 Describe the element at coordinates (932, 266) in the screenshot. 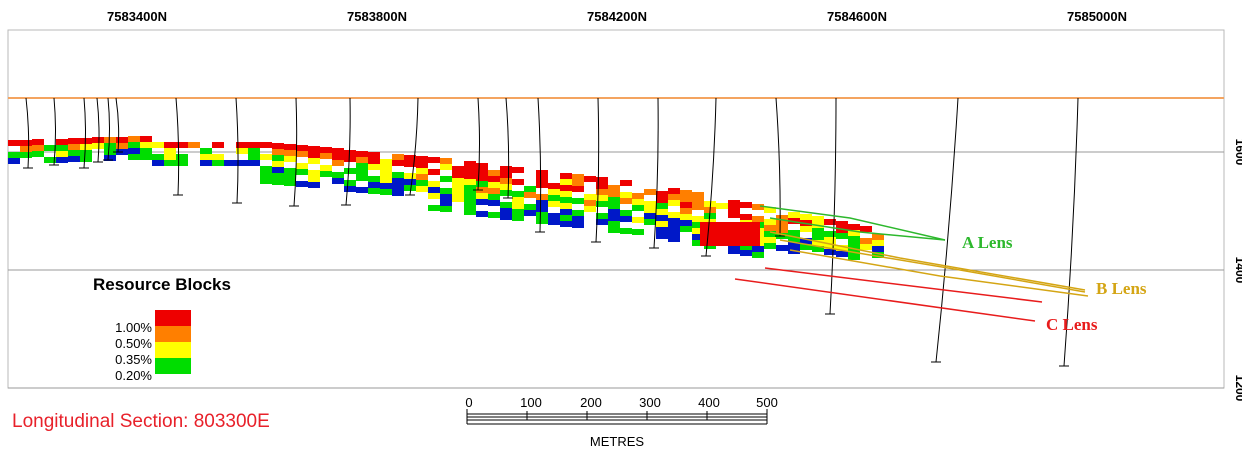

I see `b-lens-outline-middle` at that location.